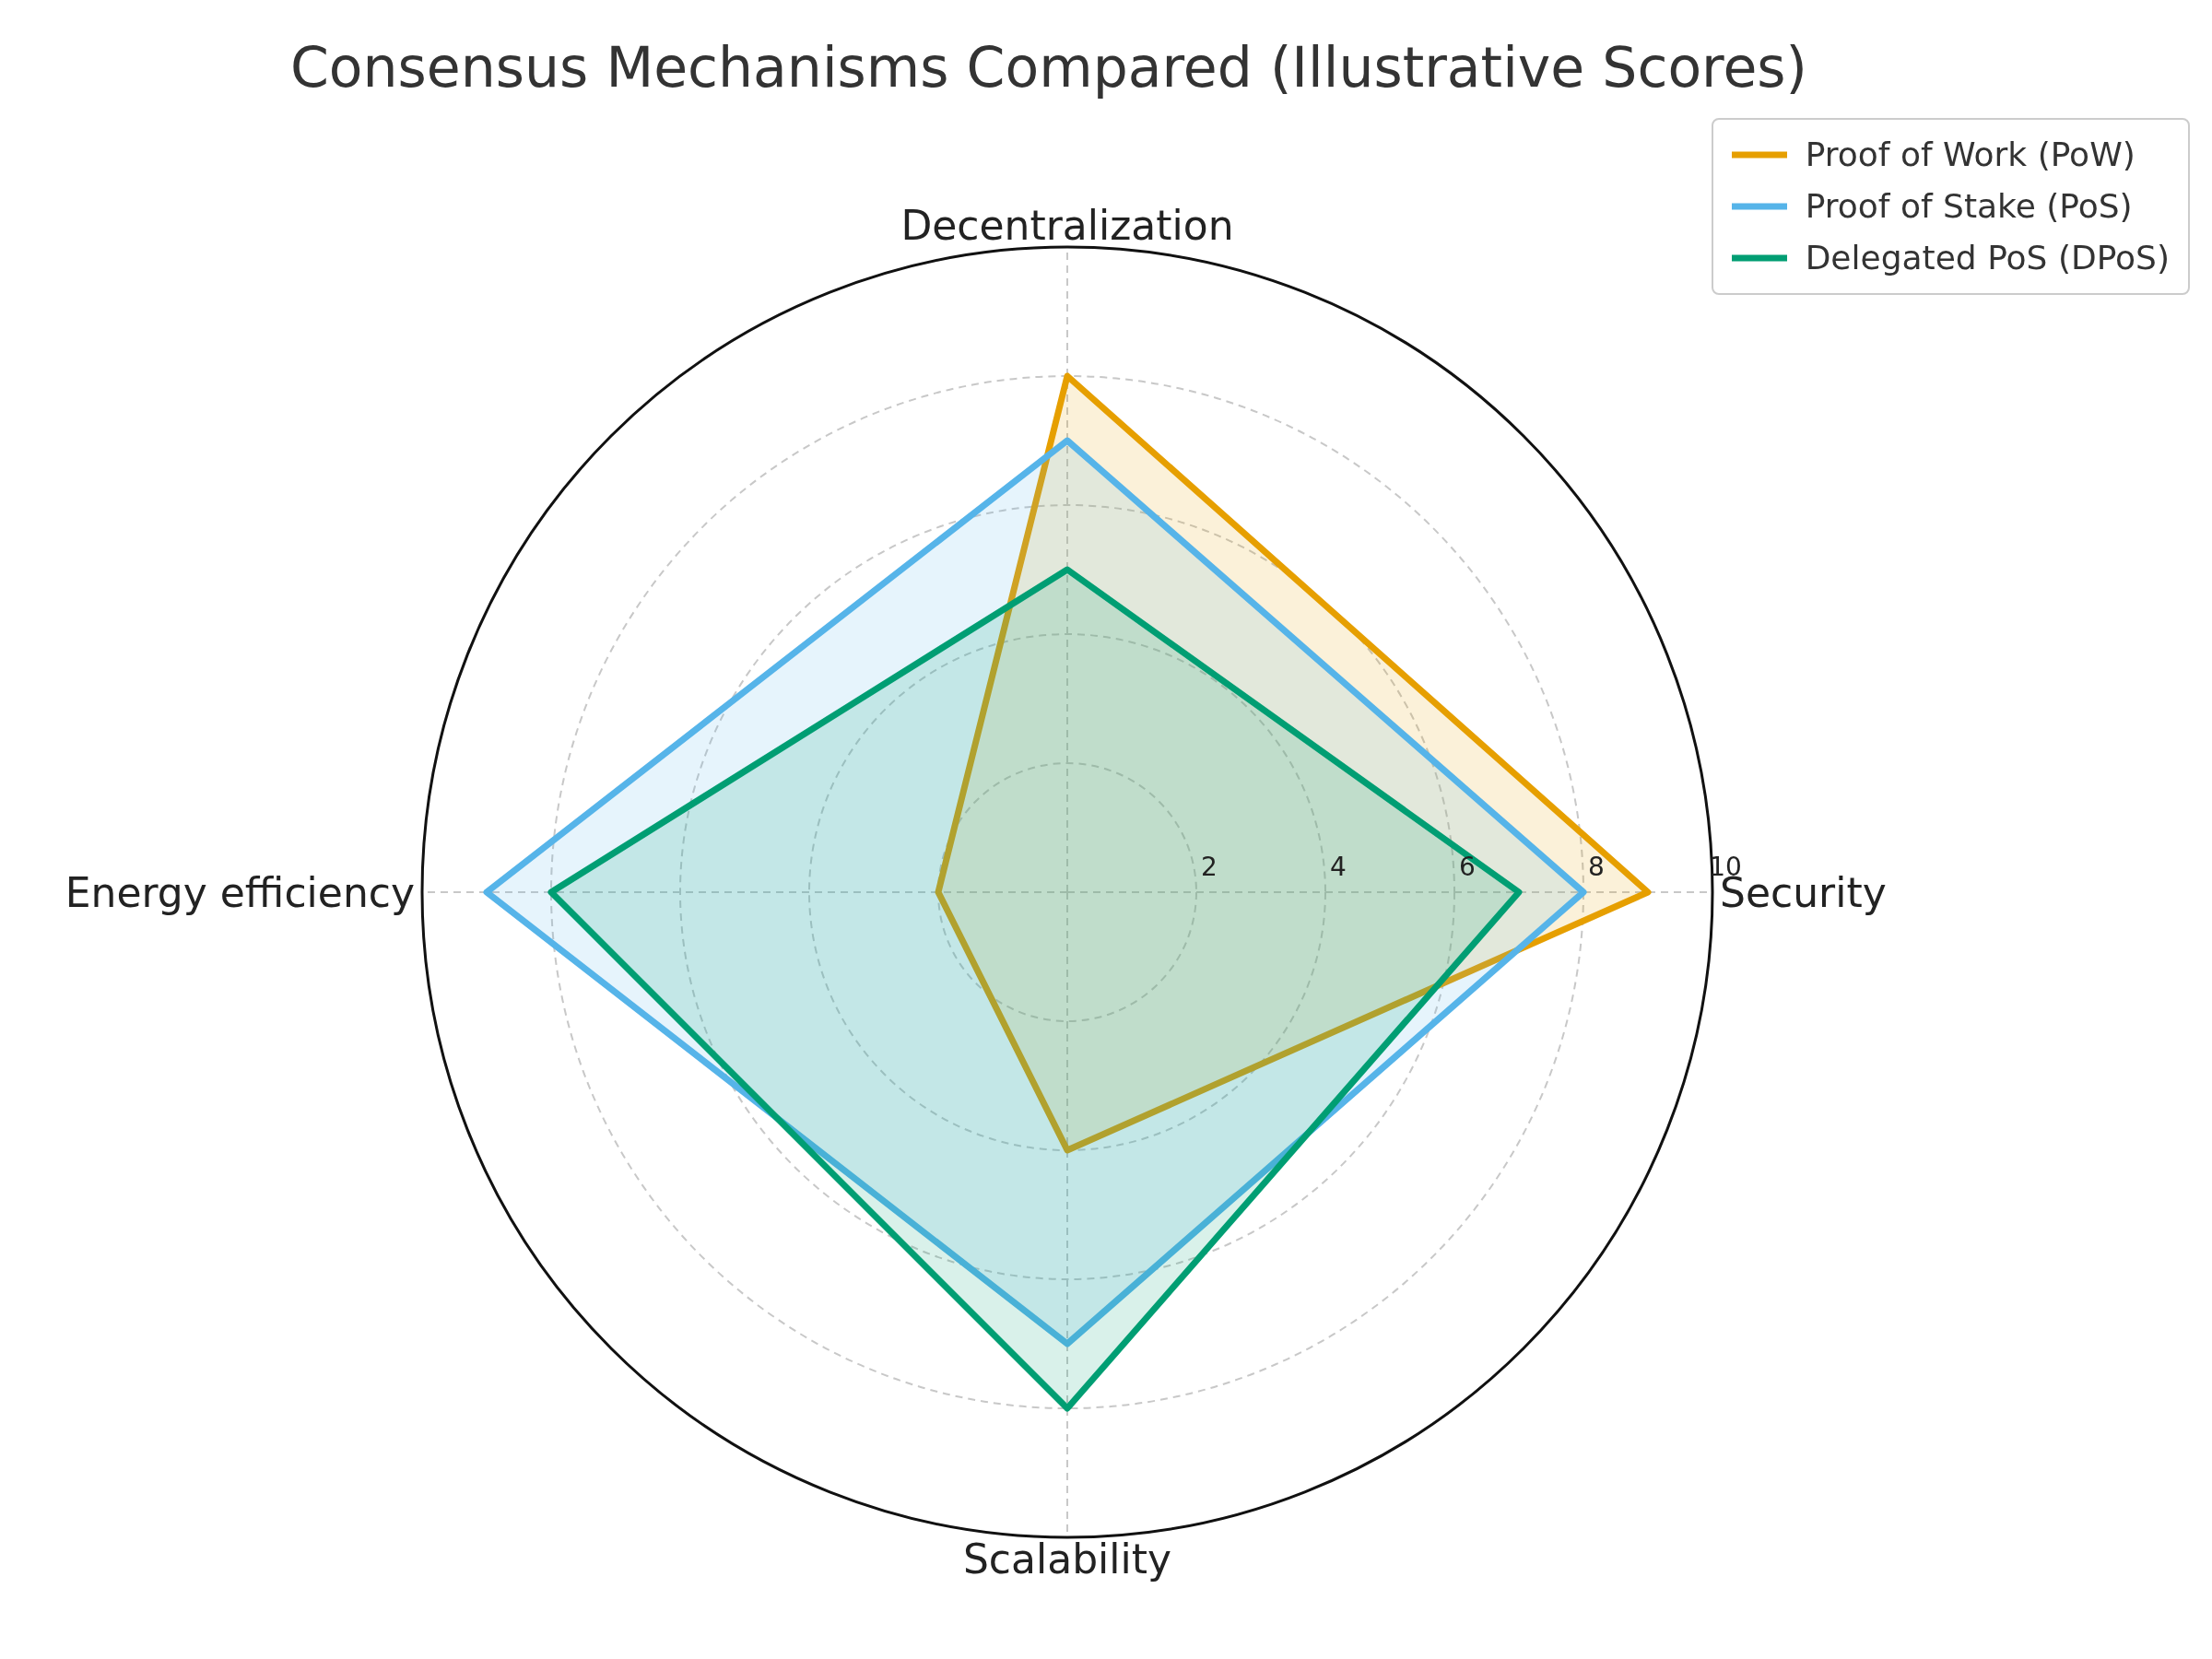 The height and width of the screenshot is (1659, 2212). What do you see at coordinates (240, 892) in the screenshot?
I see `spoke-label: Energy efficiency` at bounding box center [240, 892].